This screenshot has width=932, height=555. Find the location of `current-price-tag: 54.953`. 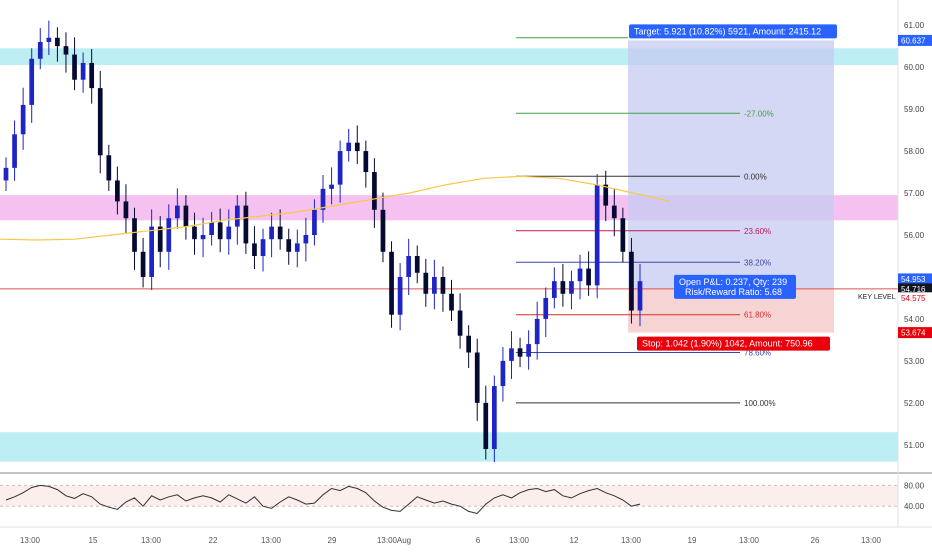

current-price-tag: 54.953 is located at coordinates (913, 279).